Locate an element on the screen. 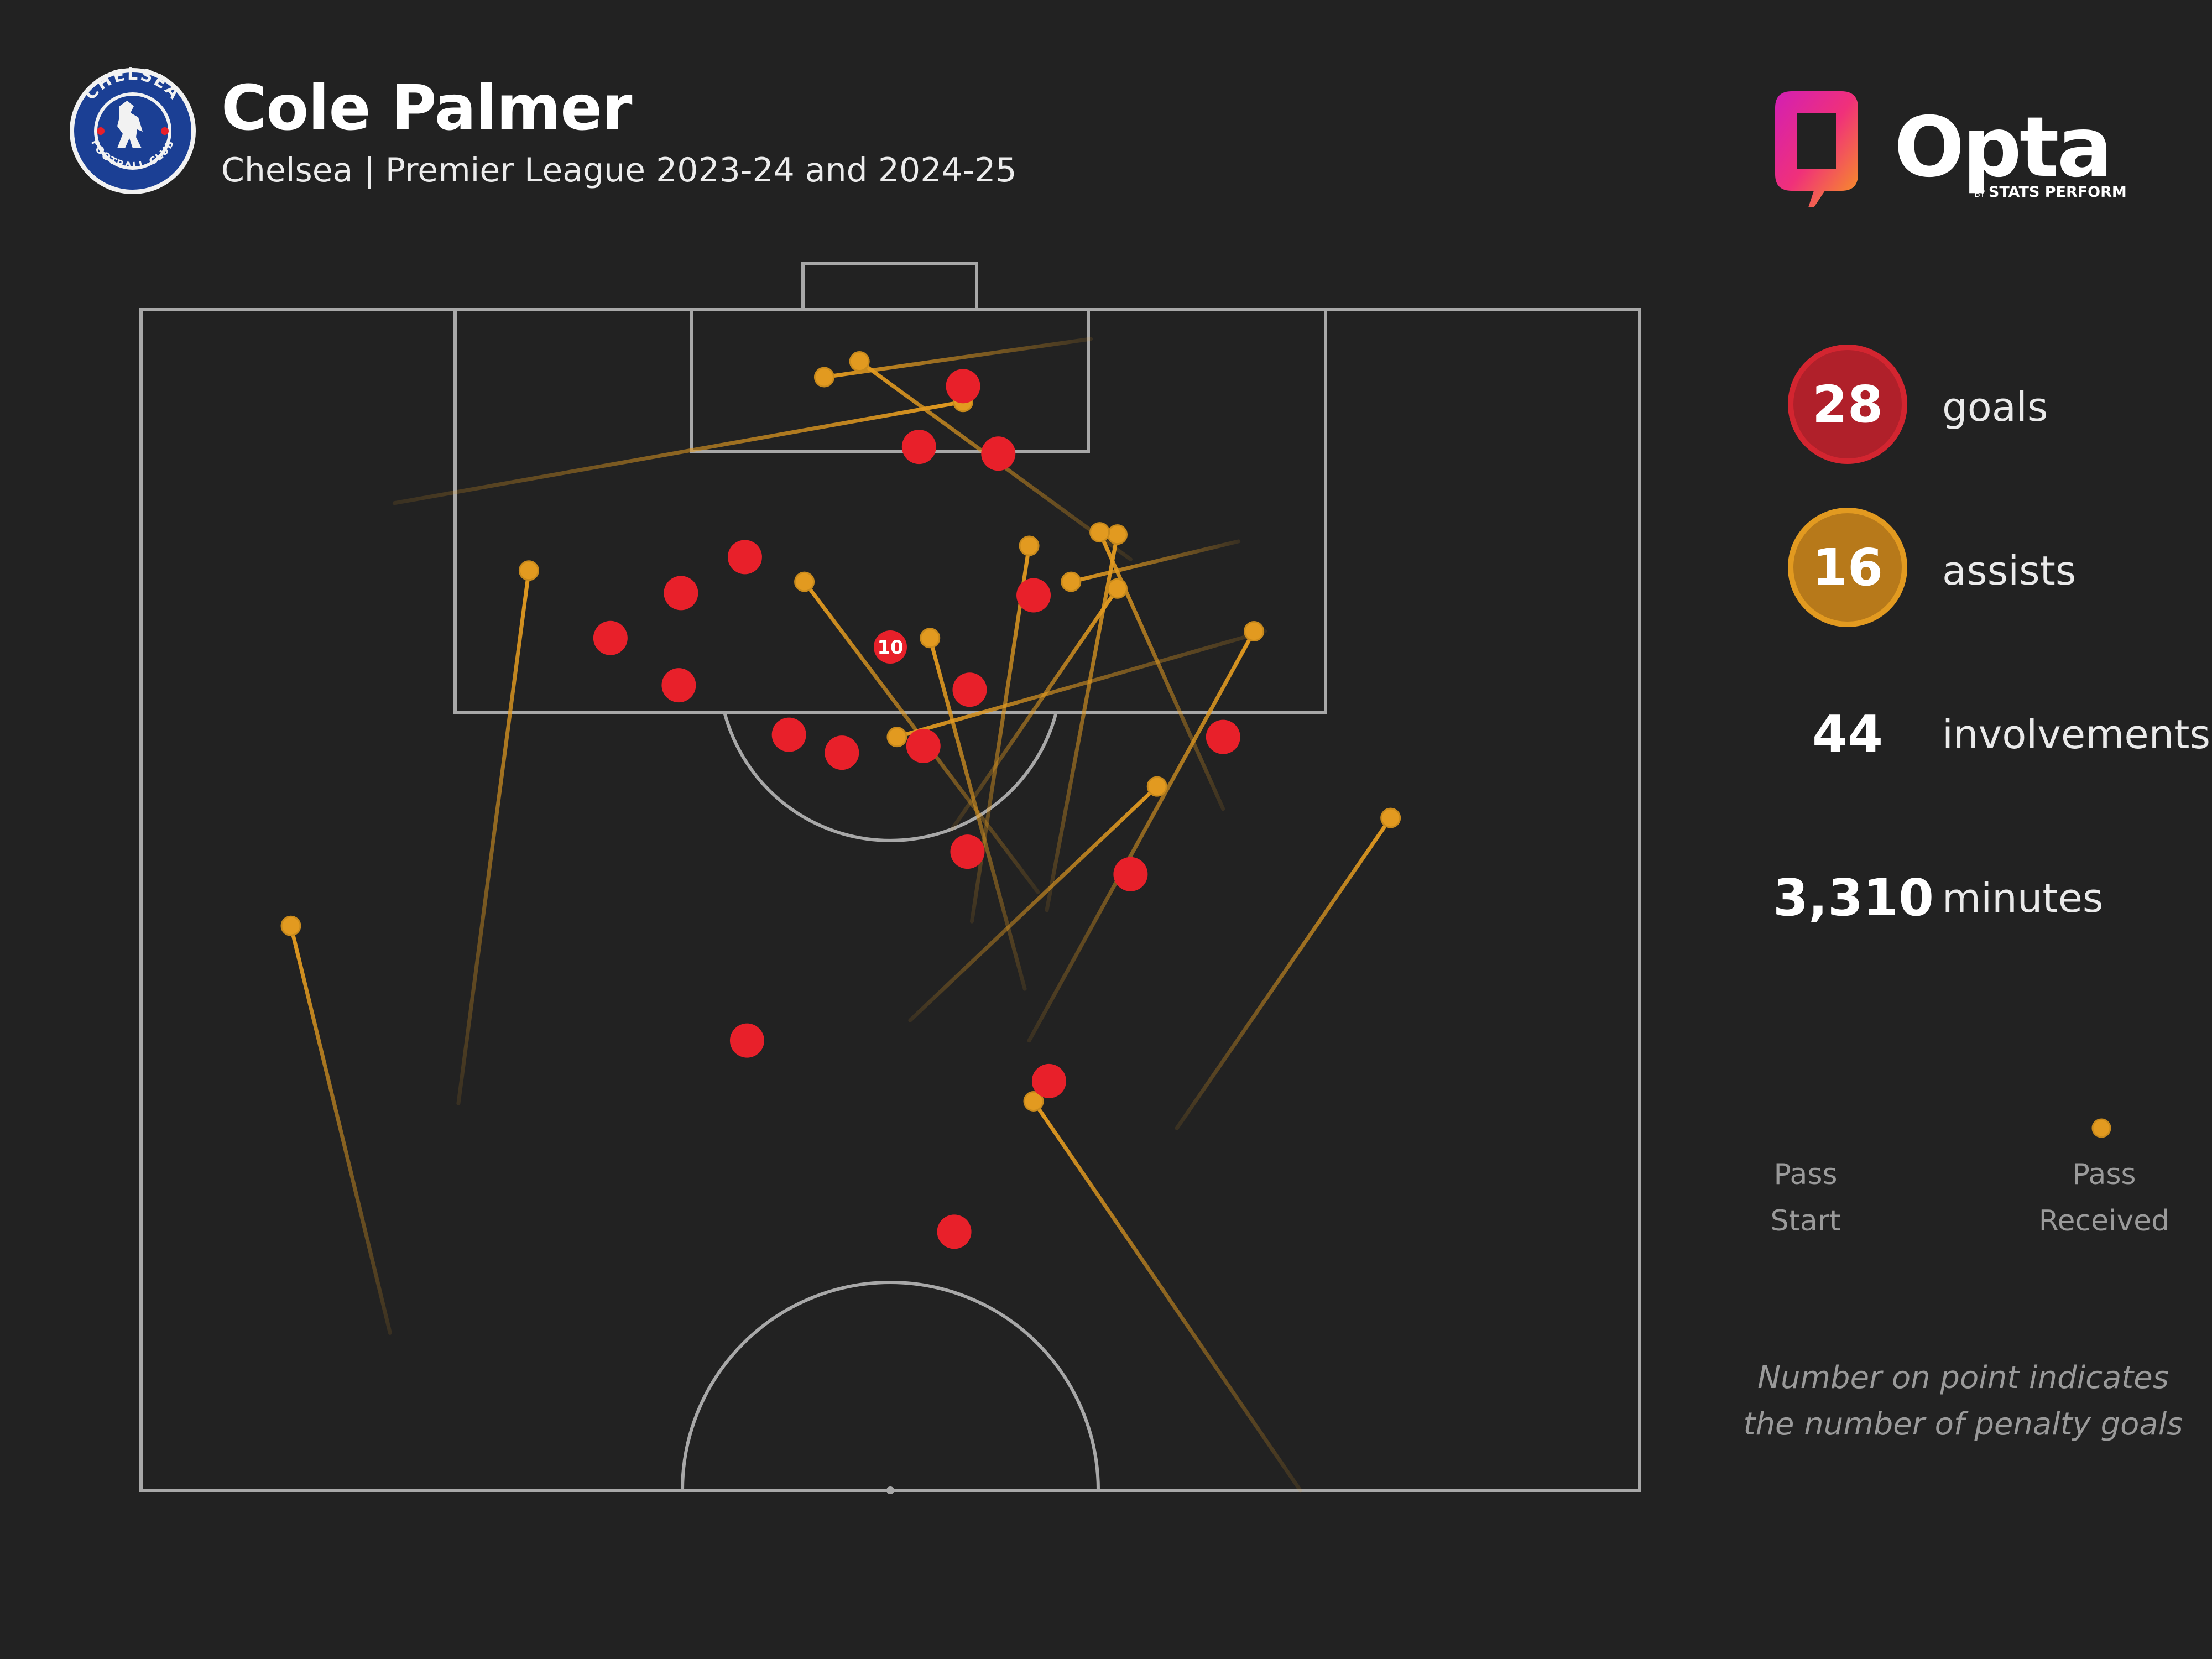  minutes-value: 3,310 is located at coordinates (1854, 898).